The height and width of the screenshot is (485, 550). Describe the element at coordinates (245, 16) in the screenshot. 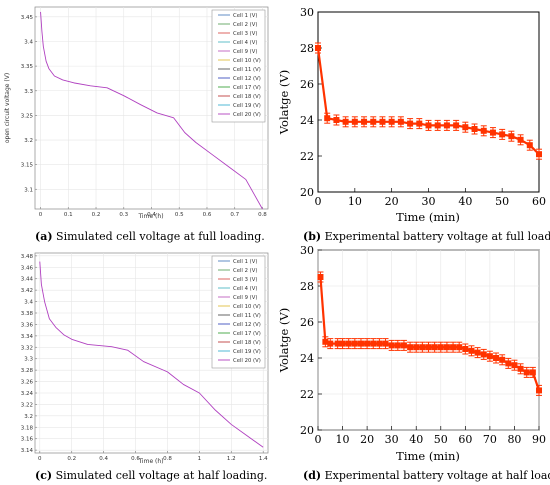

I see `panel-a-legend-label: Cell 1 (V)` at that location.